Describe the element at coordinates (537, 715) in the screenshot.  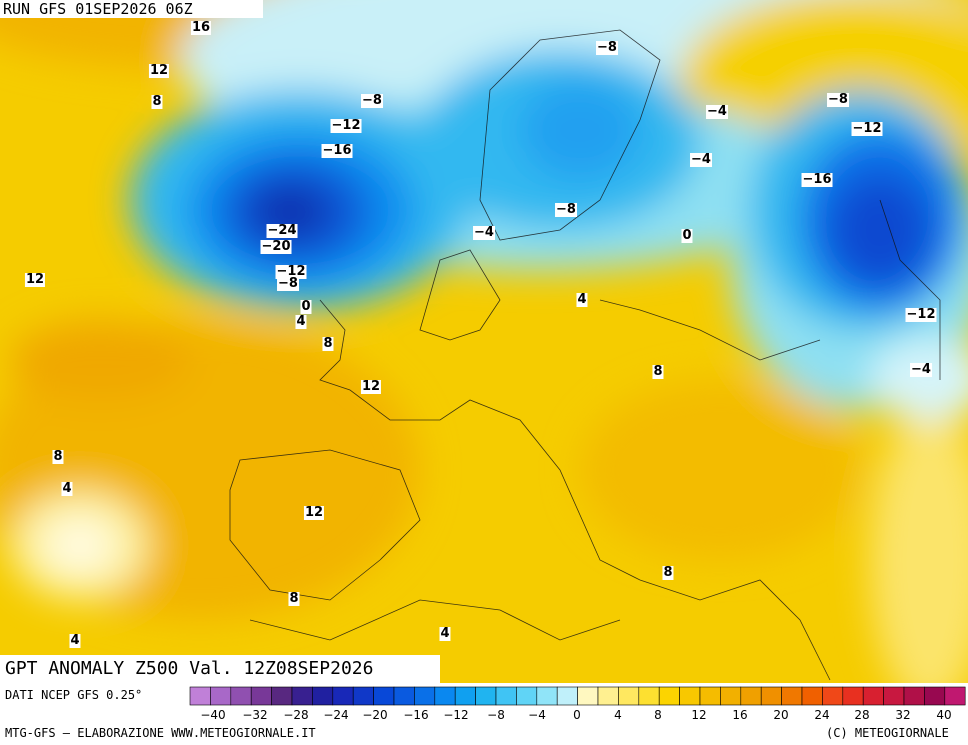
I see `scale-label: −4` at that location.